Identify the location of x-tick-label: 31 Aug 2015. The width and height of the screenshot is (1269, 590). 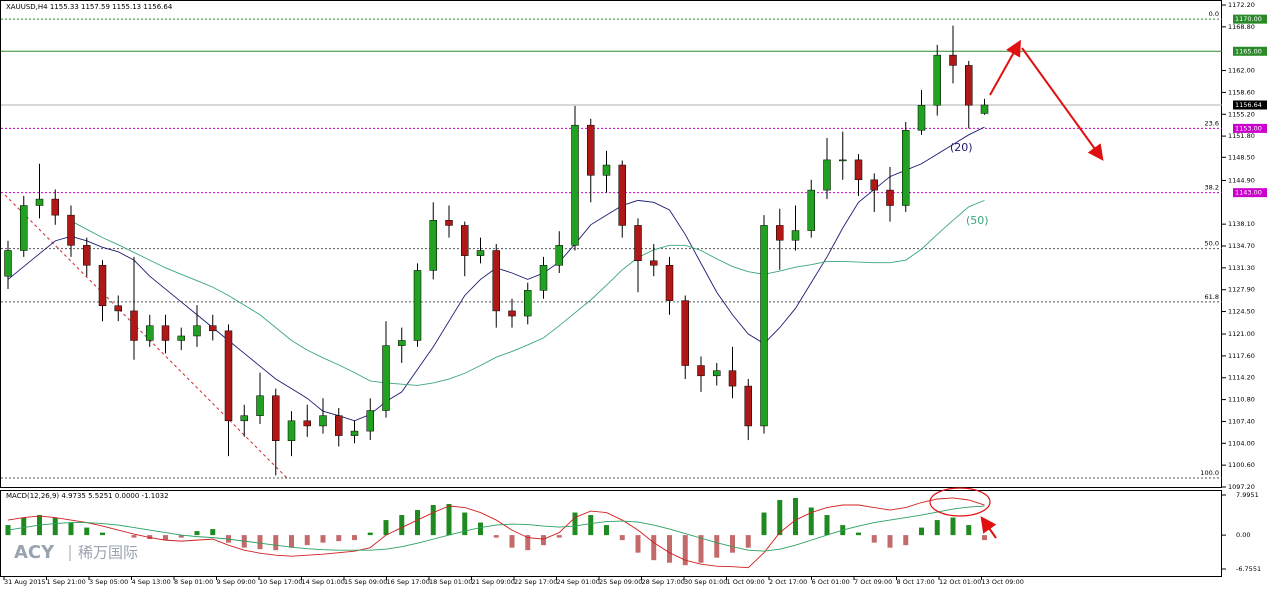
(25, 582).